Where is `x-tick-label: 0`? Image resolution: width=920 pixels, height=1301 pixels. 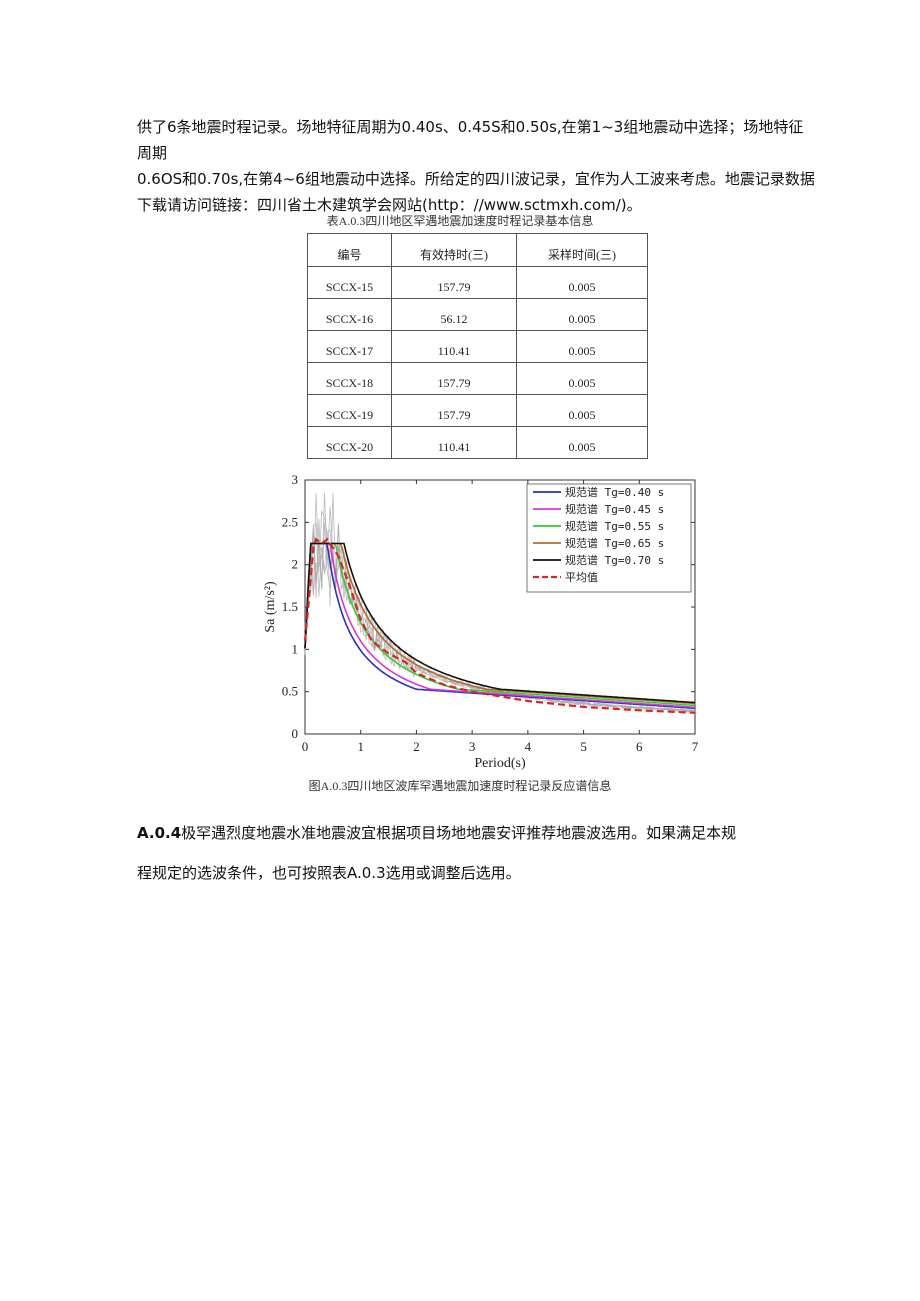
x-tick-label: 0 is located at coordinates (305, 746).